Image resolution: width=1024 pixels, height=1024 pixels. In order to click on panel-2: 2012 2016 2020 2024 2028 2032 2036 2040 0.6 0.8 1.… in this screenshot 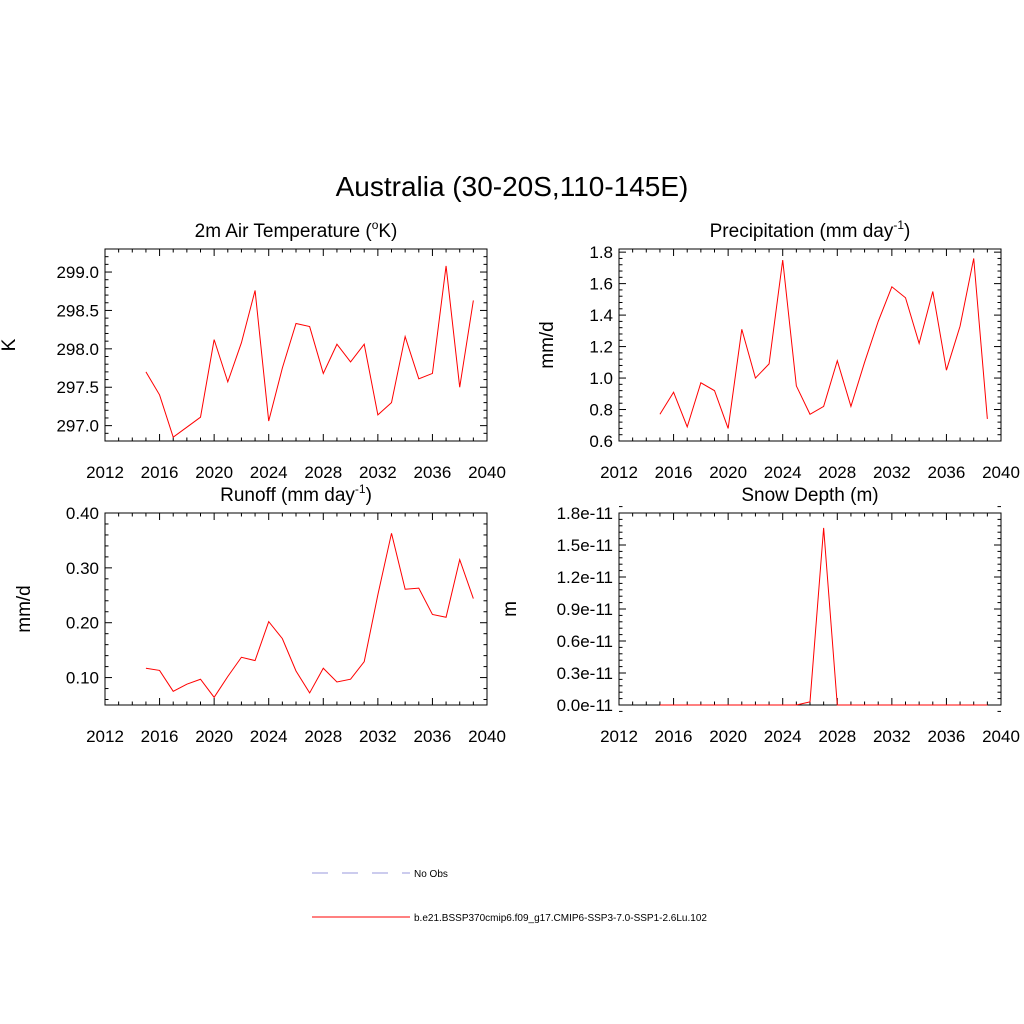, I will do `click(778, 350)`.